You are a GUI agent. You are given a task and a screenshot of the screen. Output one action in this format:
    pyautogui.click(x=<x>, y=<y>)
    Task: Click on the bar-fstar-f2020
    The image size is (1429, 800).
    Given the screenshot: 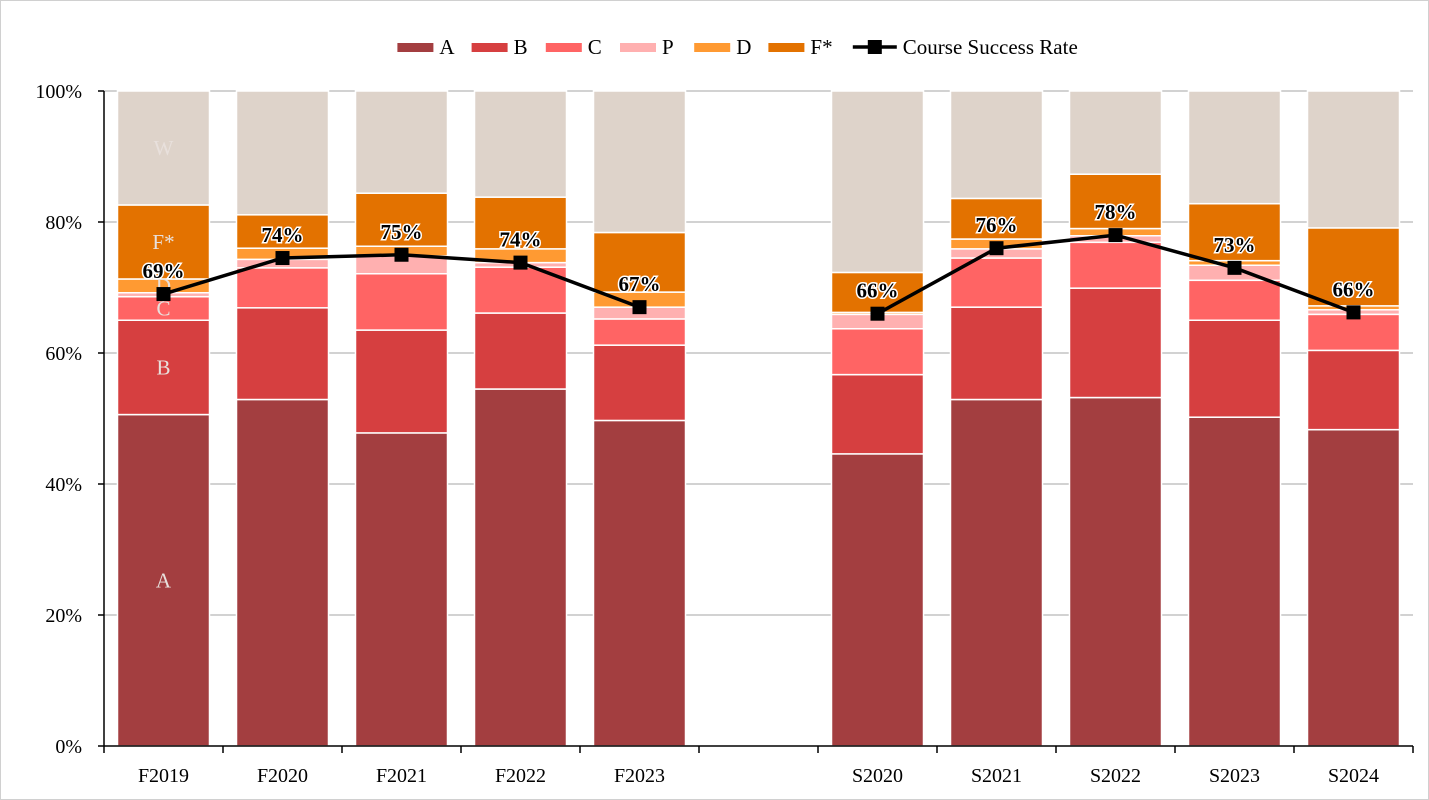 What is the action you would take?
    pyautogui.click(x=282, y=231)
    